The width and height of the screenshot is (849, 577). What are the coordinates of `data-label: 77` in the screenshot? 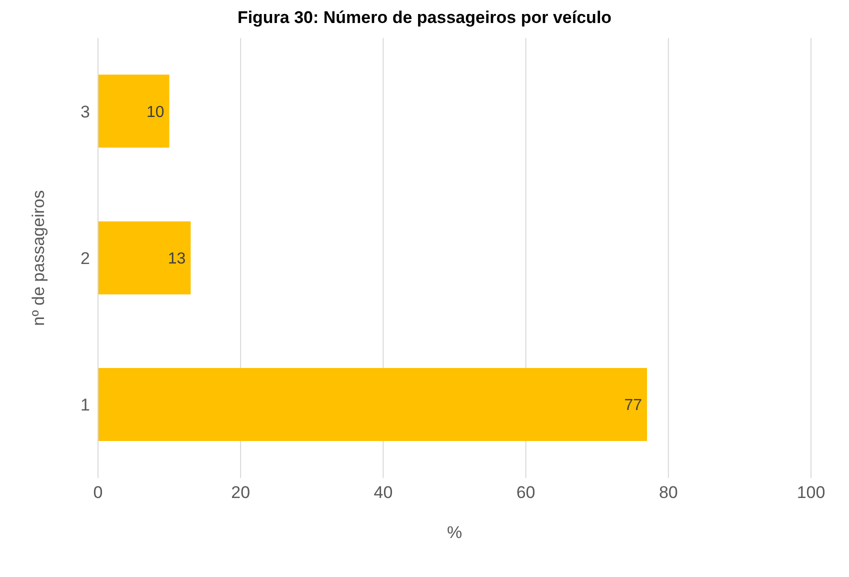 It's located at (633, 405).